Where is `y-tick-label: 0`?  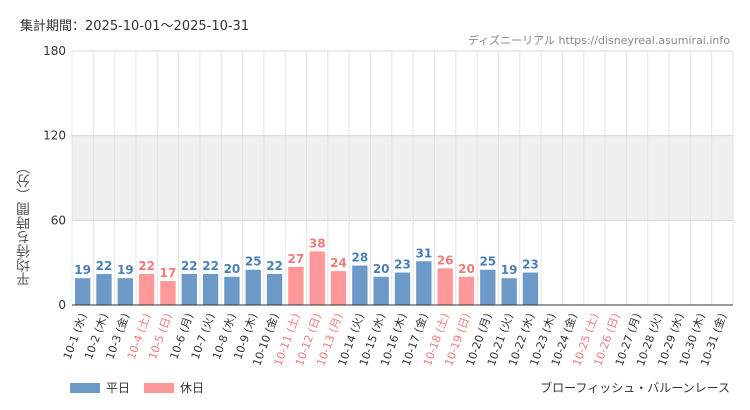
y-tick-label: 0 is located at coordinates (62, 305).